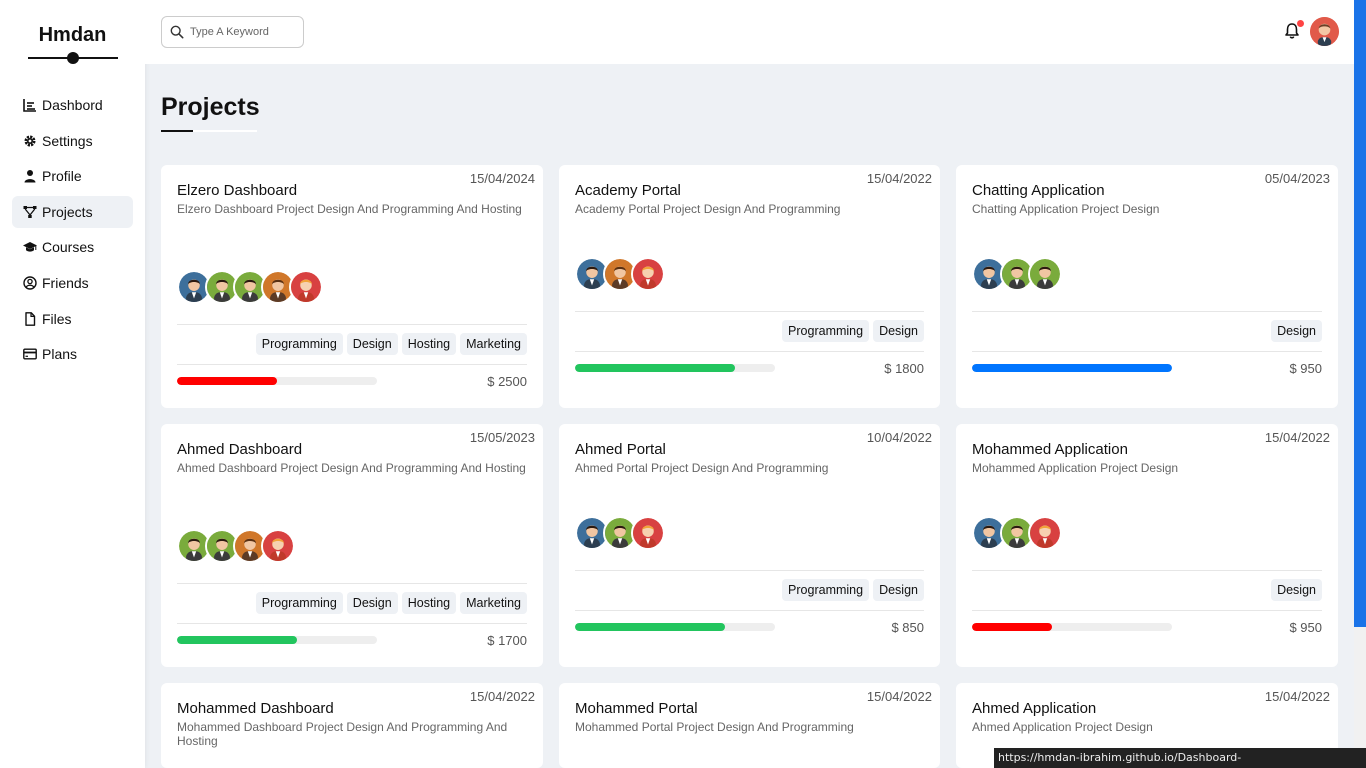  What do you see at coordinates (245, 32) in the screenshot?
I see `search-input` at bounding box center [245, 32].